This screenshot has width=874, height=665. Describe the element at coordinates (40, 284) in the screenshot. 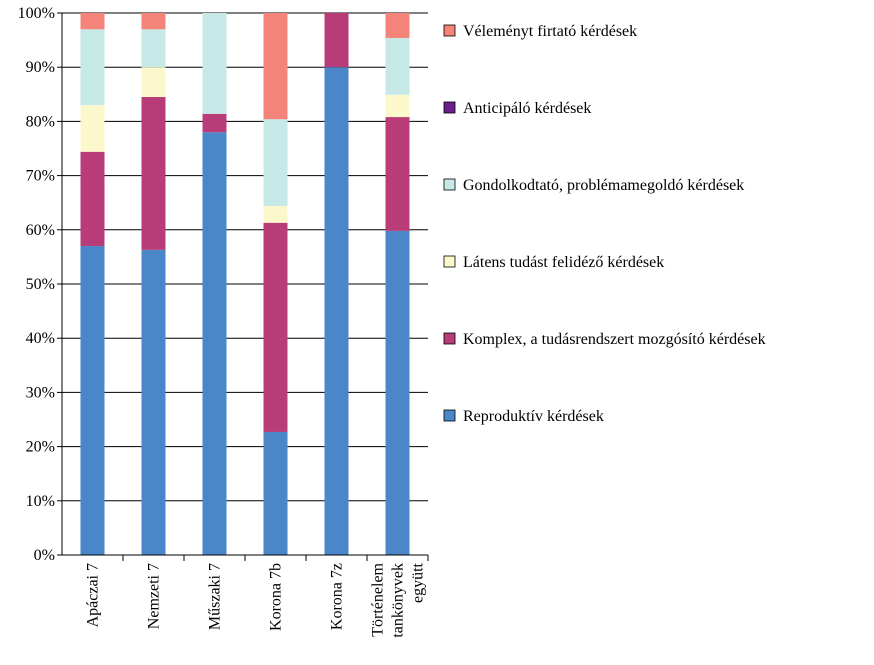

I see `y-tick-label: 50%` at that location.